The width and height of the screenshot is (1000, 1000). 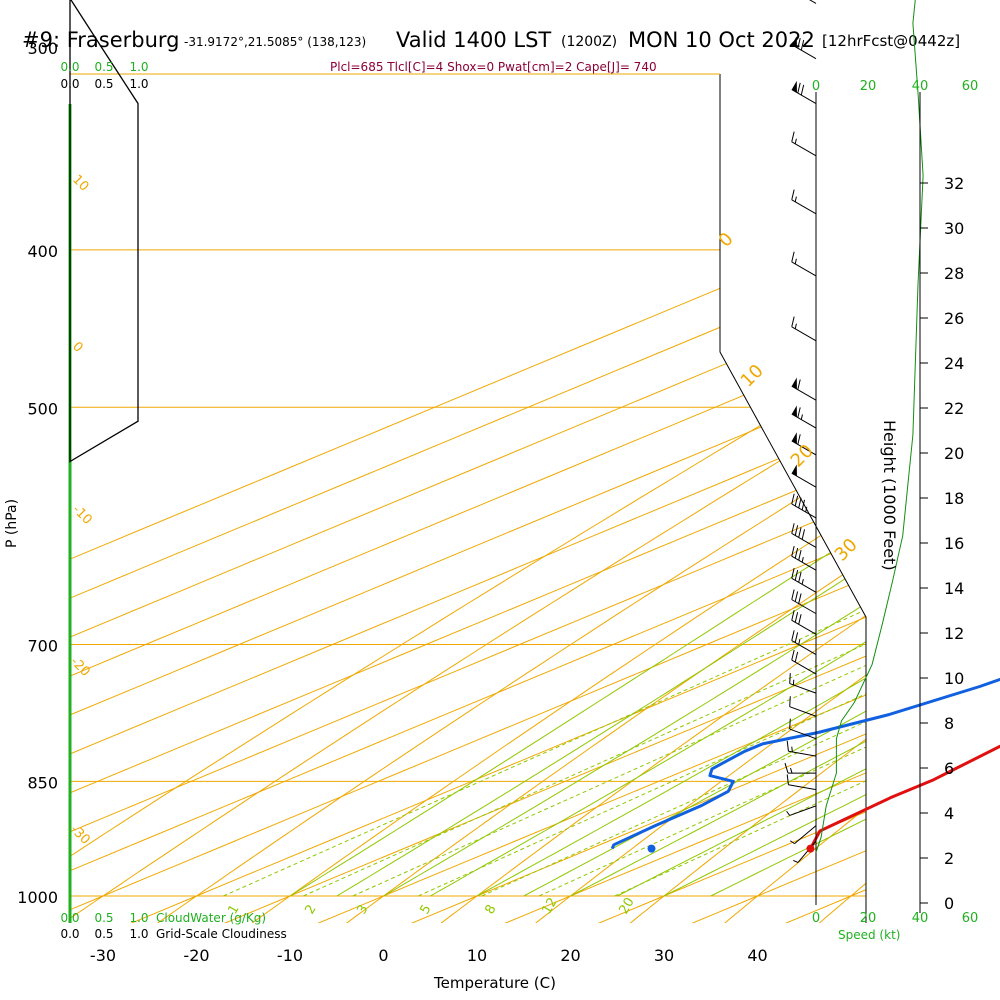 What do you see at coordinates (138, 67) in the screenshot?
I see `cloudwater-tick-top: 1.0` at bounding box center [138, 67].